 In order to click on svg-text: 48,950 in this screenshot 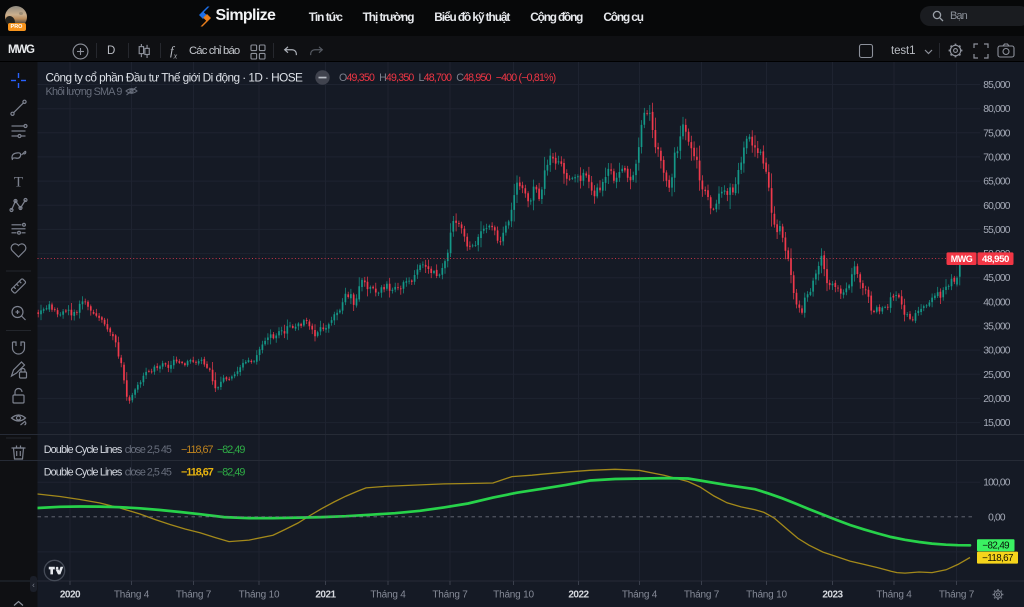, I will do `click(995, 259)`.